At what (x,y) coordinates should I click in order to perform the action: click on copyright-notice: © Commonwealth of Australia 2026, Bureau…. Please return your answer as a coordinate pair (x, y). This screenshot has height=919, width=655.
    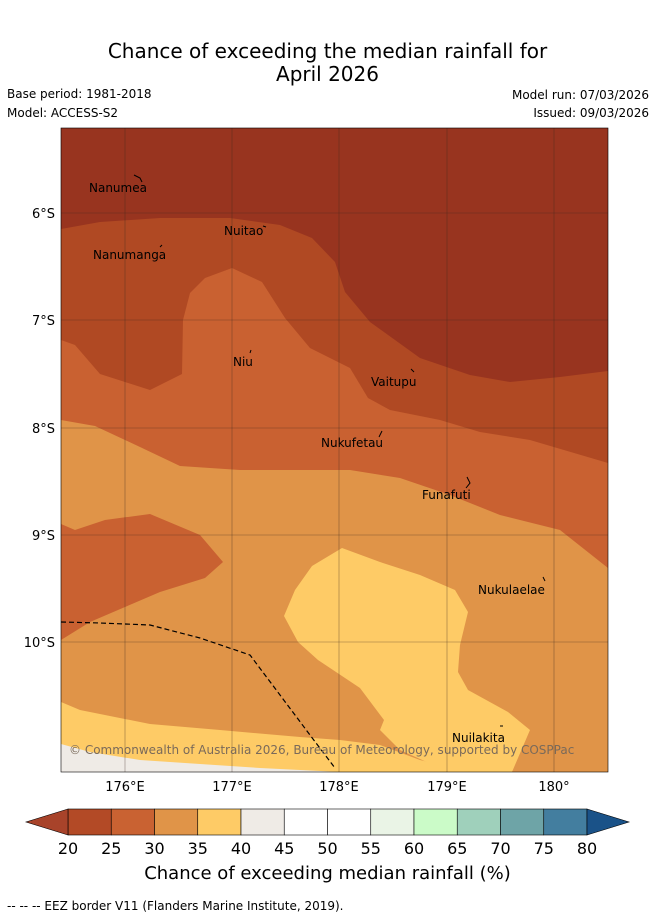
    Looking at the image, I should click on (321, 750).